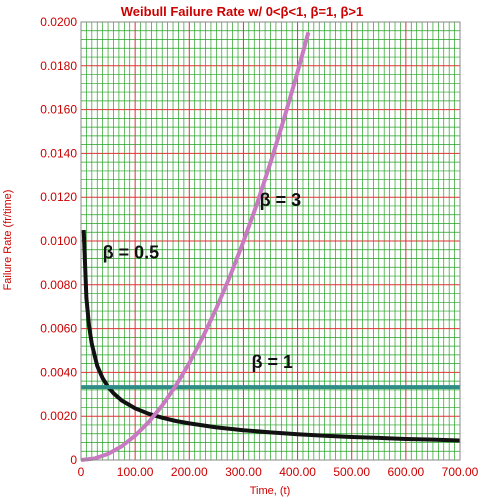 The image size is (483, 499). Describe the element at coordinates (58, 197) in the screenshot. I see `y-tick-label: 0.0120` at that location.